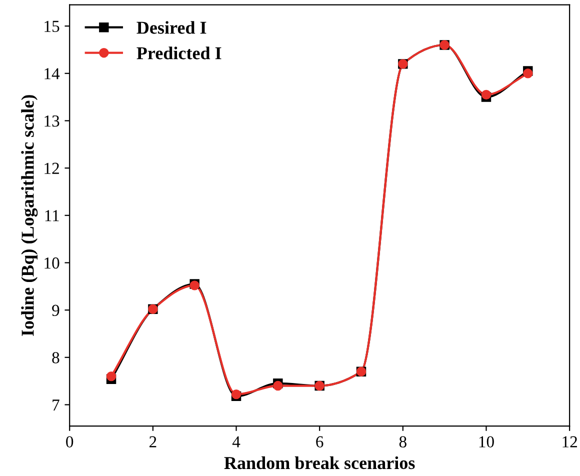 The width and height of the screenshot is (580, 476). What do you see at coordinates (56, 358) in the screenshot?
I see `y-tick-label: 8` at bounding box center [56, 358].